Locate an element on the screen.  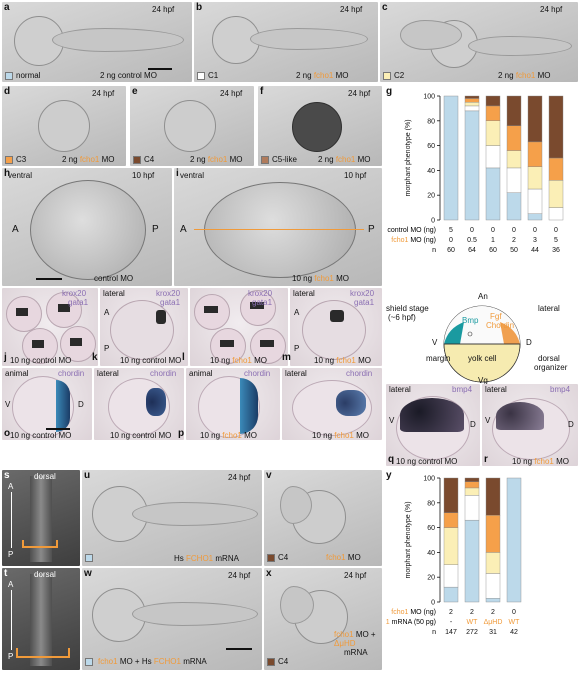
swatch-label: C4 is located at coordinates (283, 557).